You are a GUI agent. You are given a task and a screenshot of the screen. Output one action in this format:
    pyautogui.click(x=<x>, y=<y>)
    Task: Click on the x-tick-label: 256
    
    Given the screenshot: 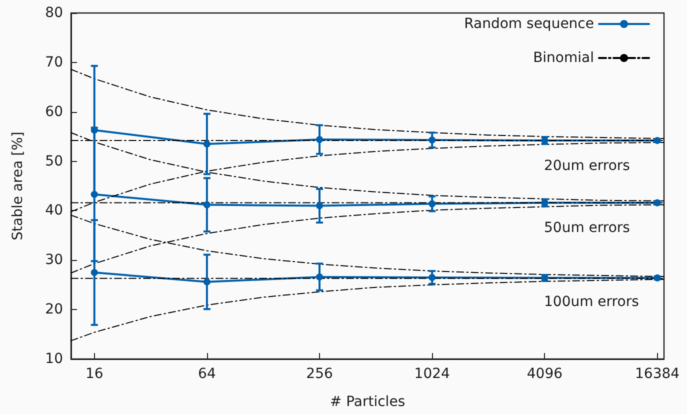 What is the action you would take?
    pyautogui.click(x=319, y=374)
    